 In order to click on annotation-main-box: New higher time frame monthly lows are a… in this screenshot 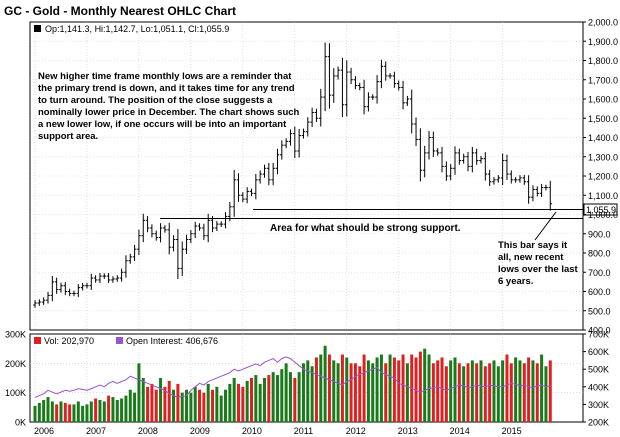, I will do `click(169, 106)`.